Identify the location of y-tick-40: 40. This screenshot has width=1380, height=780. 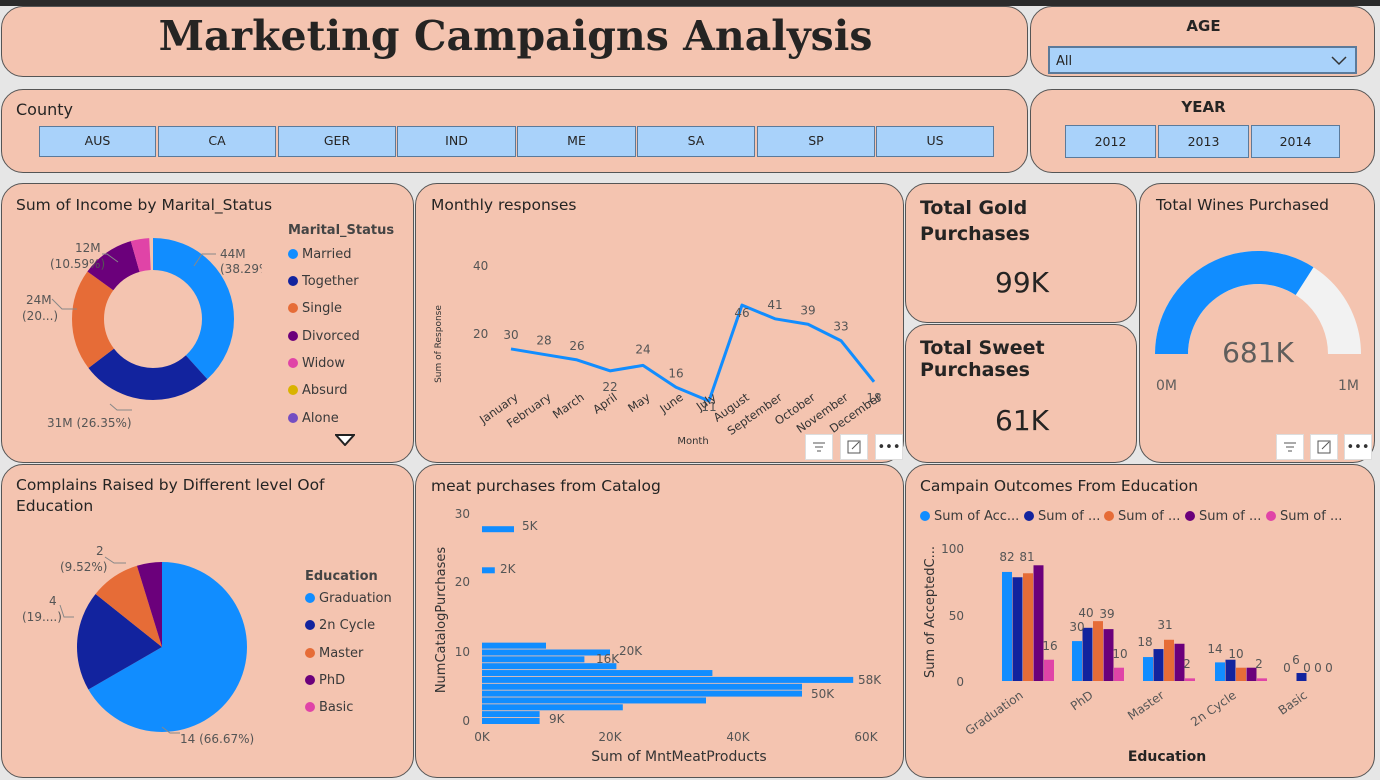
(480, 266).